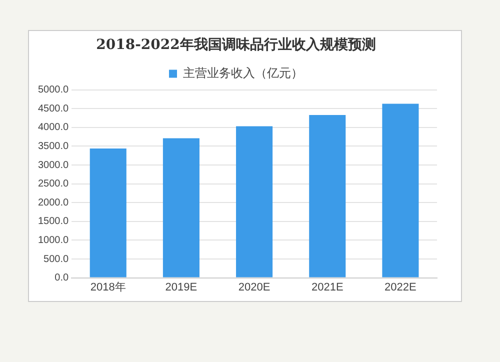 The height and width of the screenshot is (362, 500). Describe the element at coordinates (236, 45) in the screenshot. I see `chart-title: 2018-2022年我国调味品行业收入规模预测` at that location.